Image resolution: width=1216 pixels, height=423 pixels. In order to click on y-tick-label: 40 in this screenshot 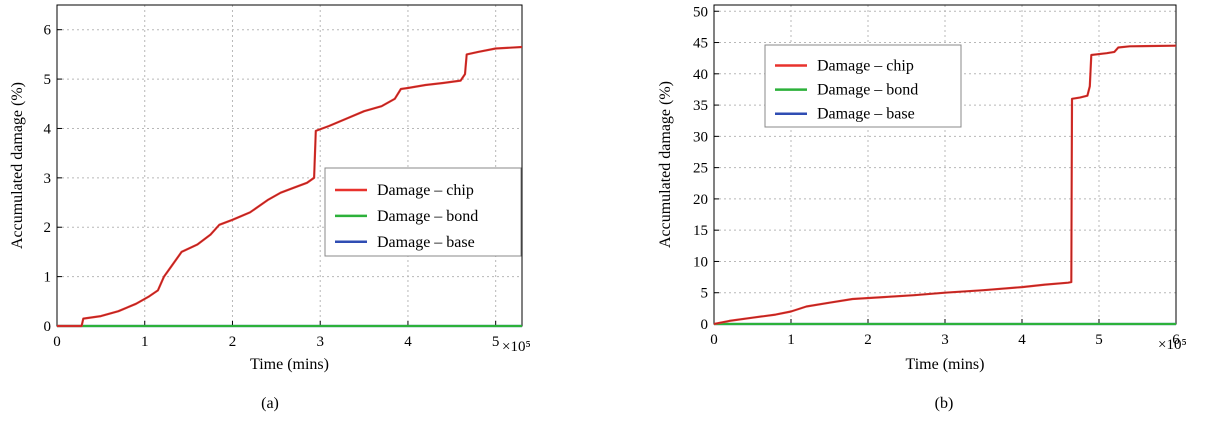, I will do `click(700, 75)`.